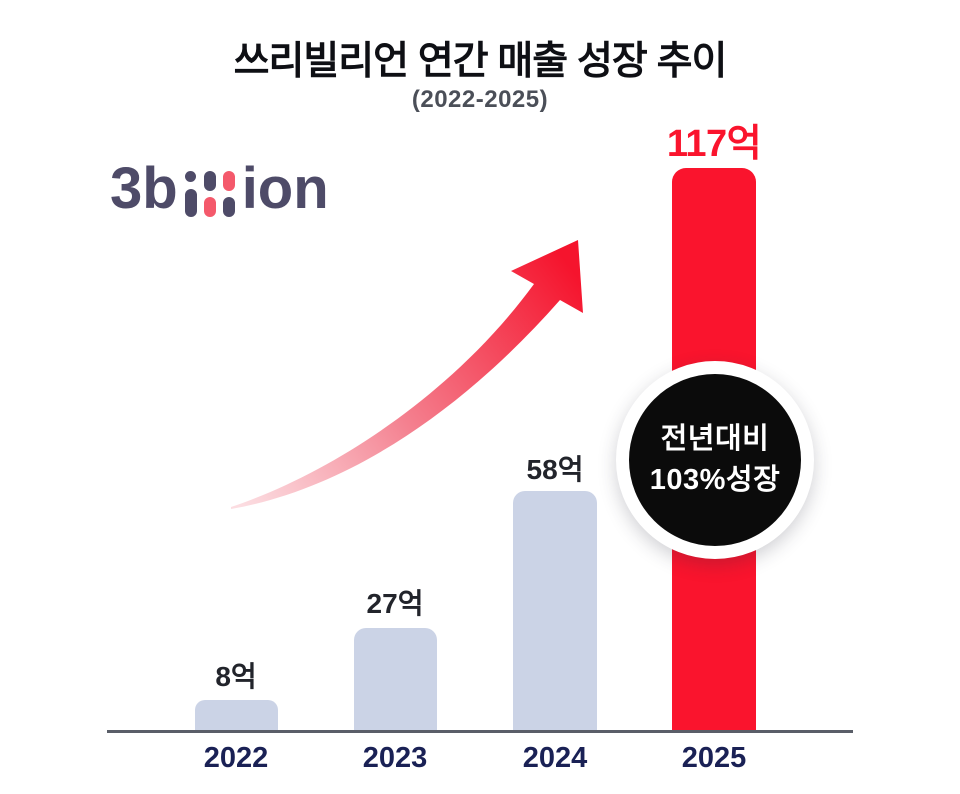 Image resolution: width=960 pixels, height=794 pixels. I want to click on logo-letter-l2-icon, so click(228, 194).